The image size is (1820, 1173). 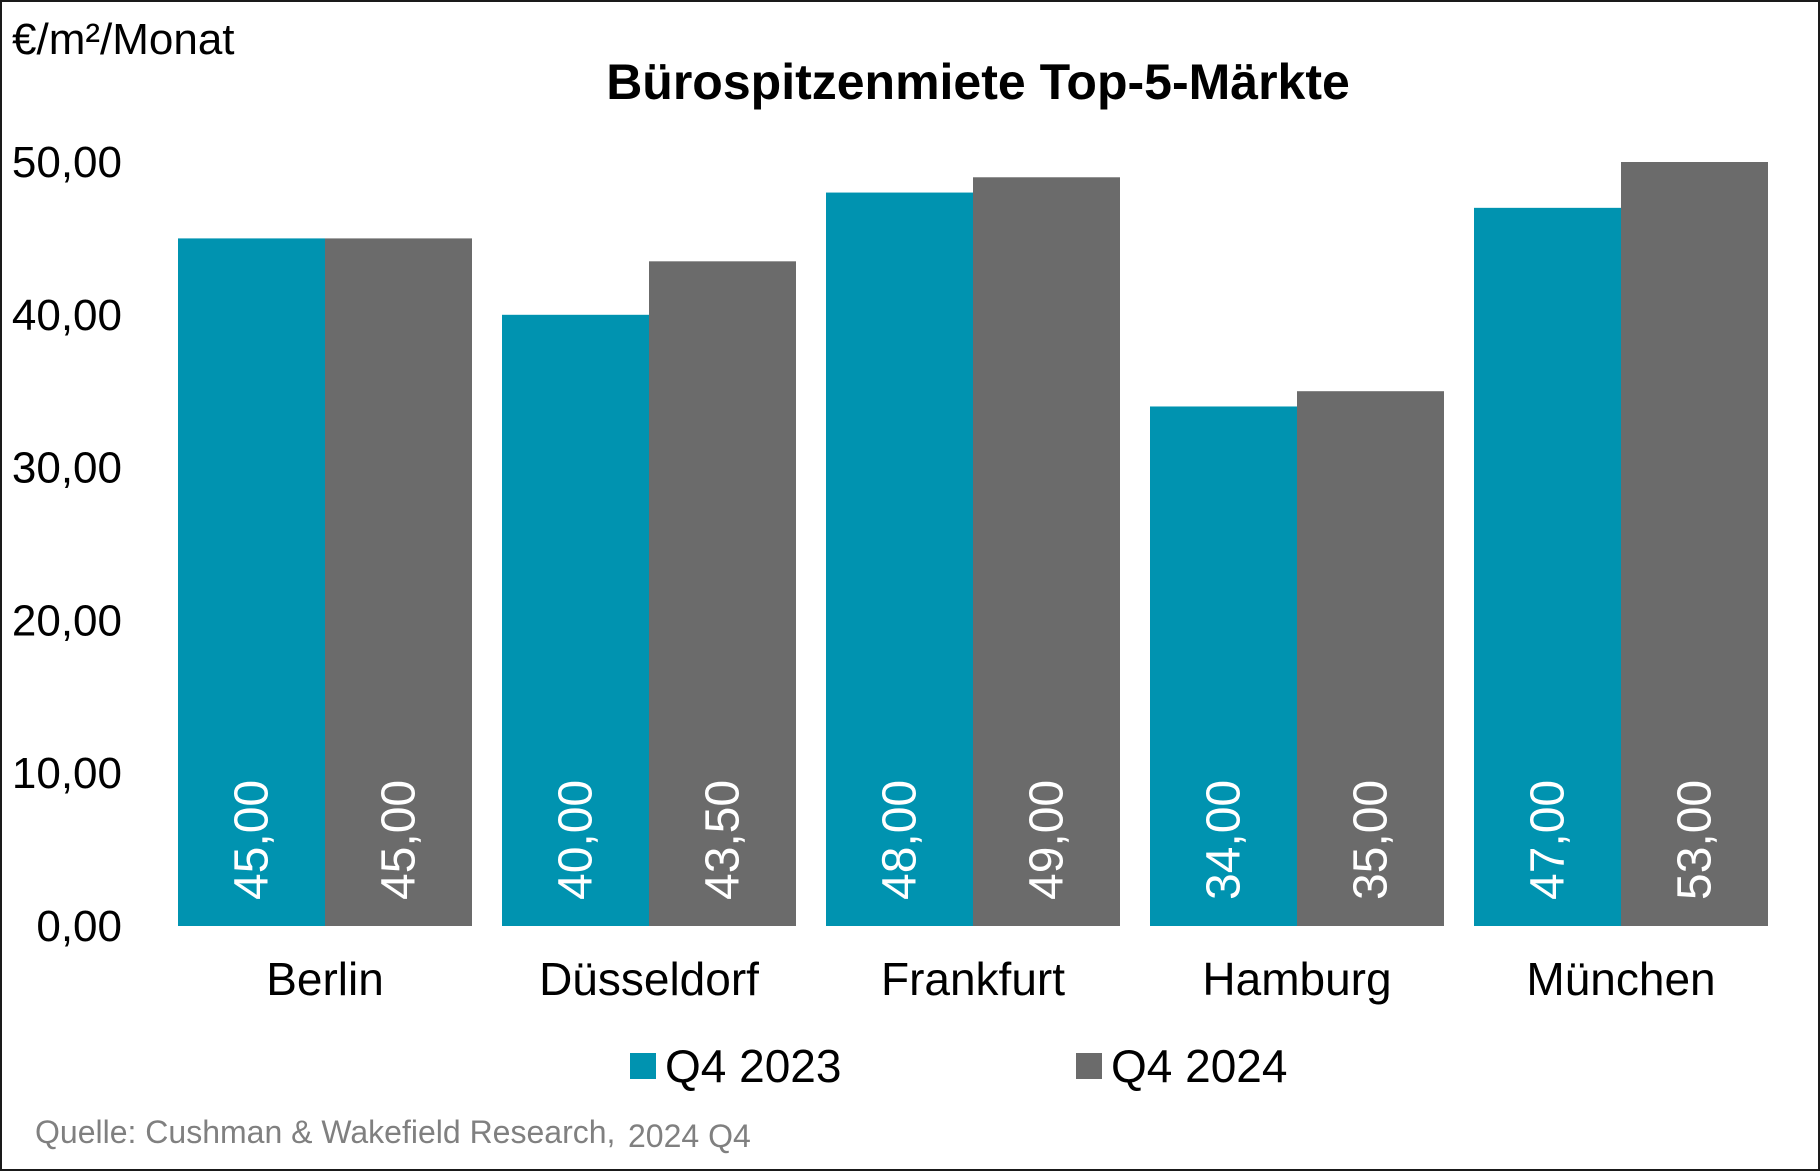 What do you see at coordinates (576, 840) in the screenshot?
I see `bar-value-label: 40,00` at bounding box center [576, 840].